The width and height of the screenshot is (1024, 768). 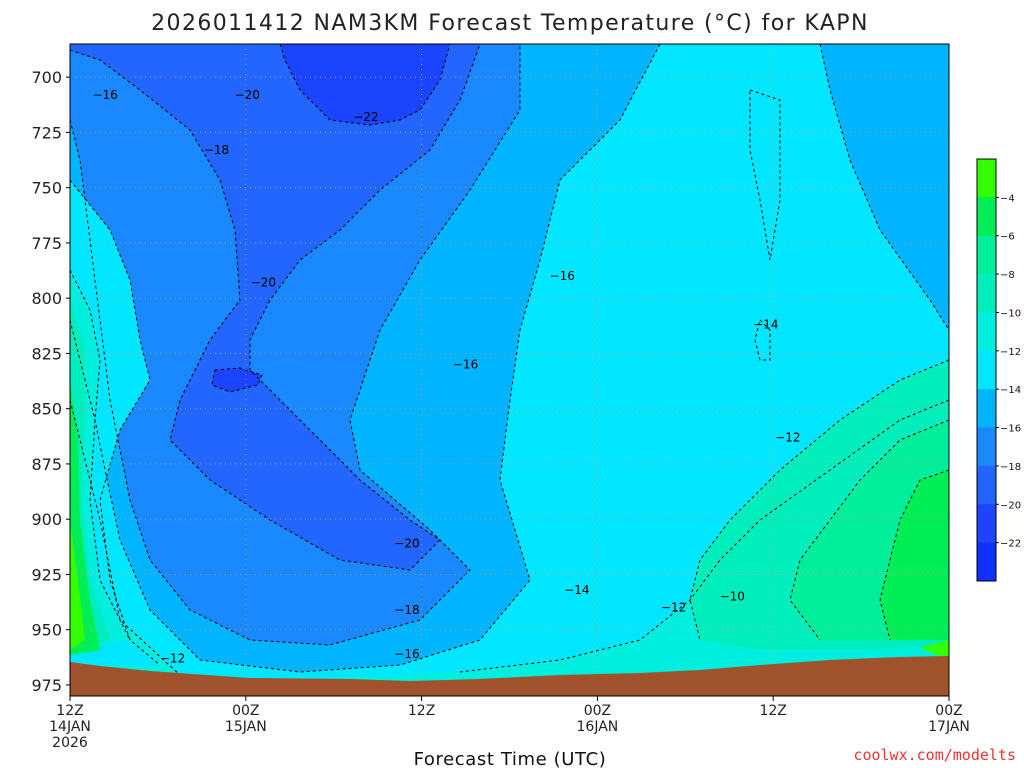 What do you see at coordinates (949, 727) in the screenshot?
I see `x-tick-label: 17JAN` at bounding box center [949, 727].